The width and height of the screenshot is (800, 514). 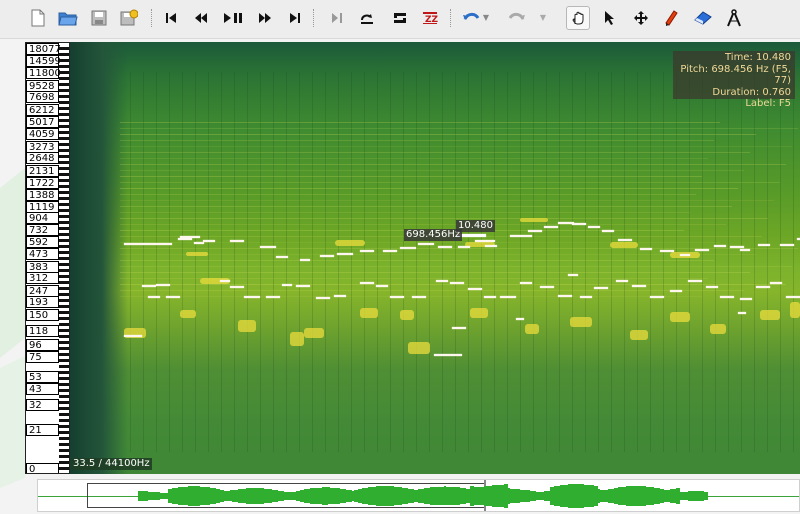 What do you see at coordinates (703, 18) in the screenshot?
I see `eraser-icon` at bounding box center [703, 18].